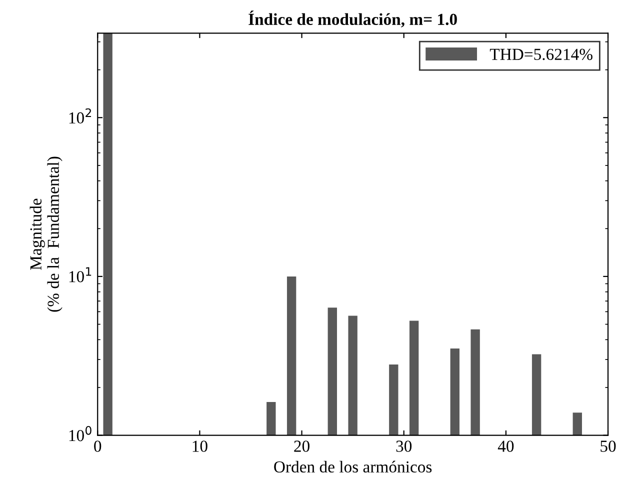  What do you see at coordinates (302, 446) in the screenshot?
I see `x-tick-label: 20` at bounding box center [302, 446].